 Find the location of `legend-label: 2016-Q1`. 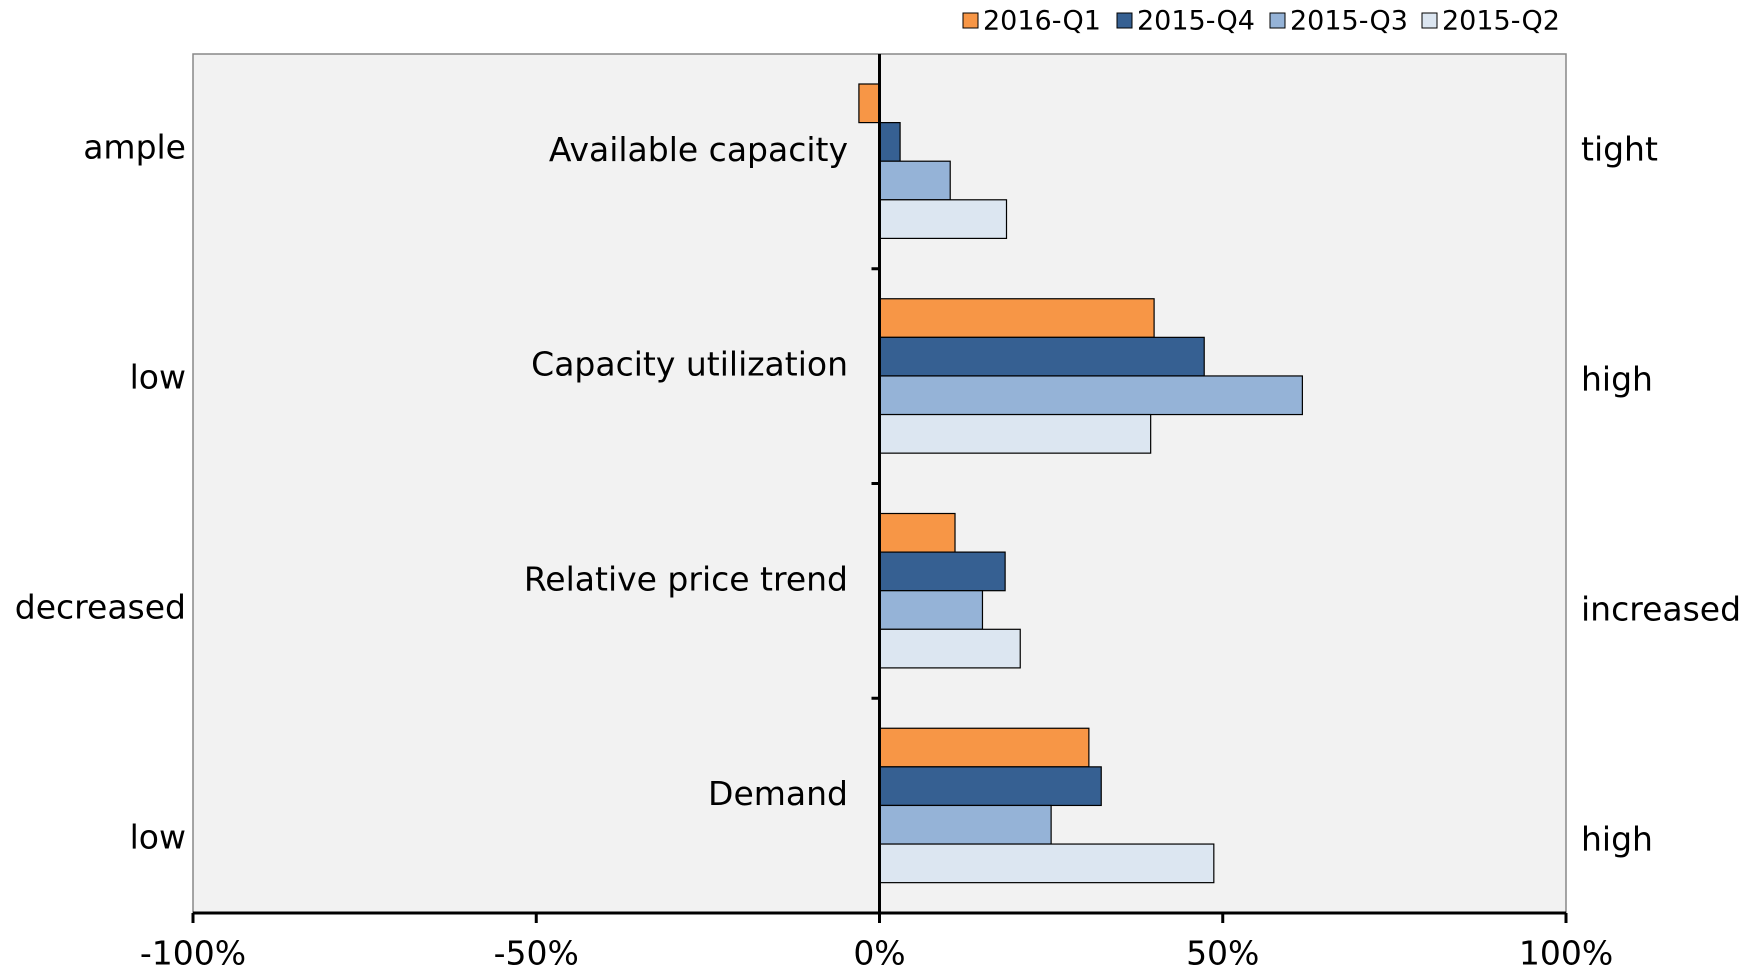

legend-label: 2016-Q1 is located at coordinates (1042, 21).